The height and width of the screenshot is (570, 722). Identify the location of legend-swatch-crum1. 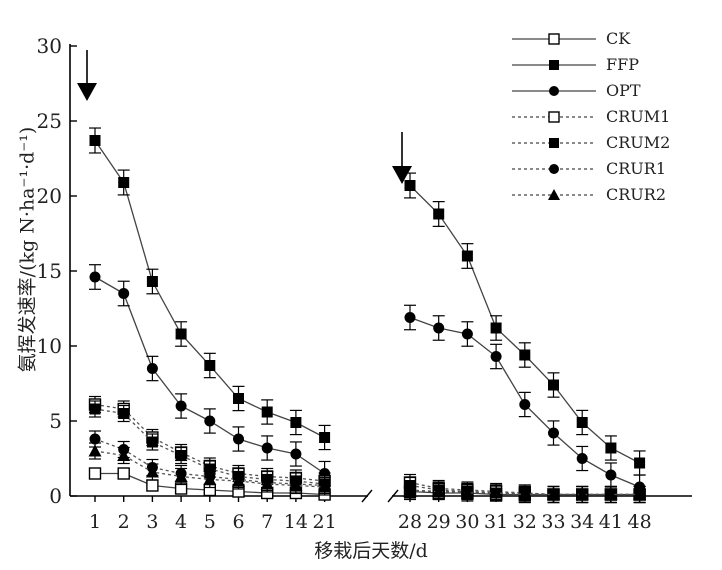
(554, 117).